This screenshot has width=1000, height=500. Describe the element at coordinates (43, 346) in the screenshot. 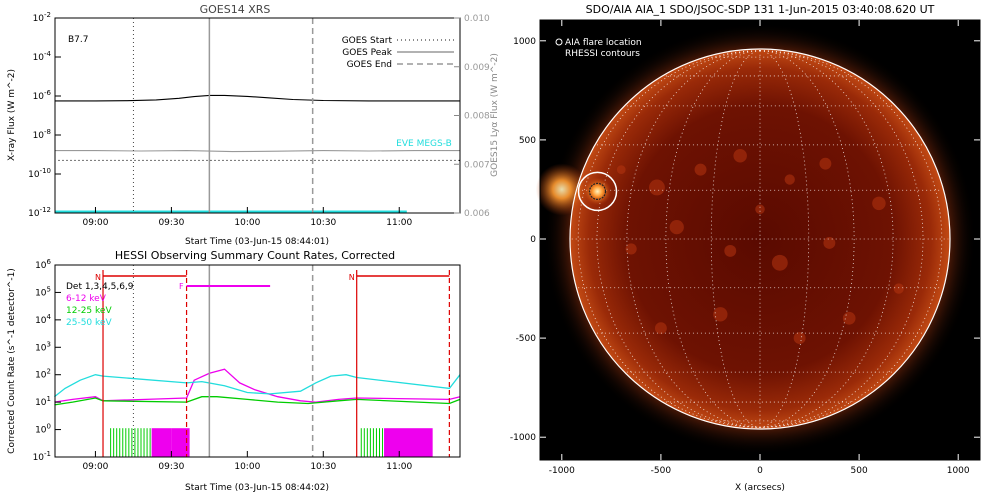

I see `hessi-y-tick-label: 10³` at that location.